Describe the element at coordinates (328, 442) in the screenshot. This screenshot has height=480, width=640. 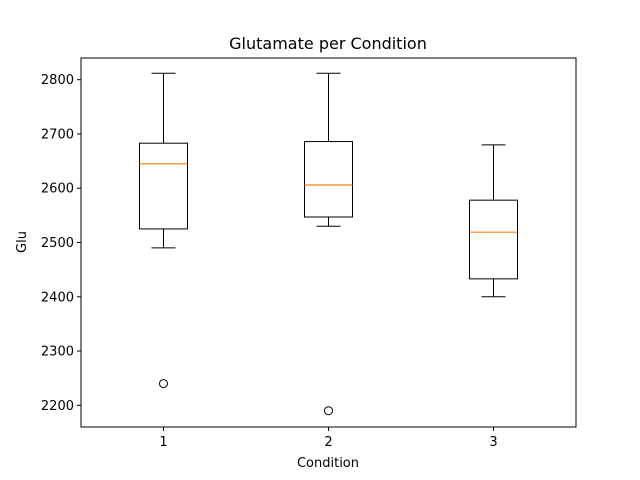
I see `x-tick-label: 2` at that location.